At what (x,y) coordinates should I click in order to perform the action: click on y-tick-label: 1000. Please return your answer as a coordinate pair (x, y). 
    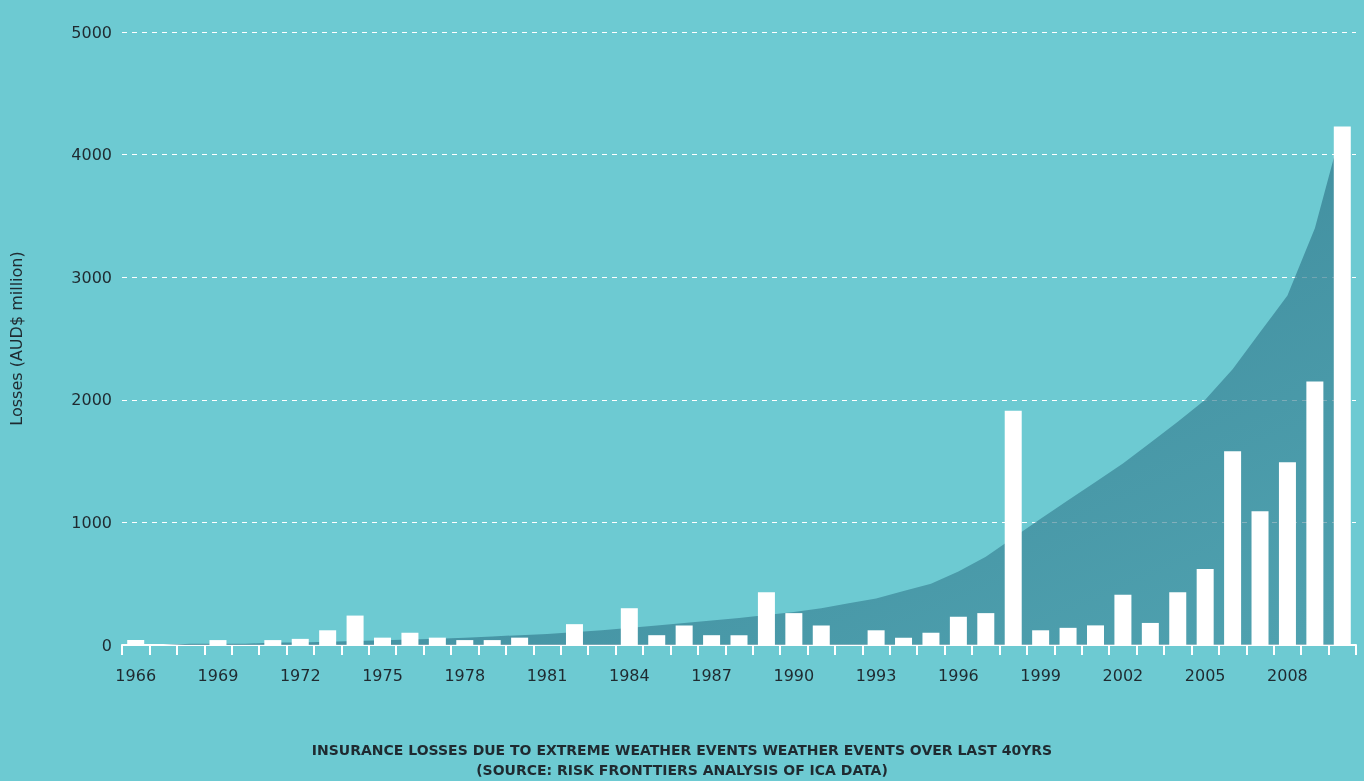
    Looking at the image, I should click on (91, 522).